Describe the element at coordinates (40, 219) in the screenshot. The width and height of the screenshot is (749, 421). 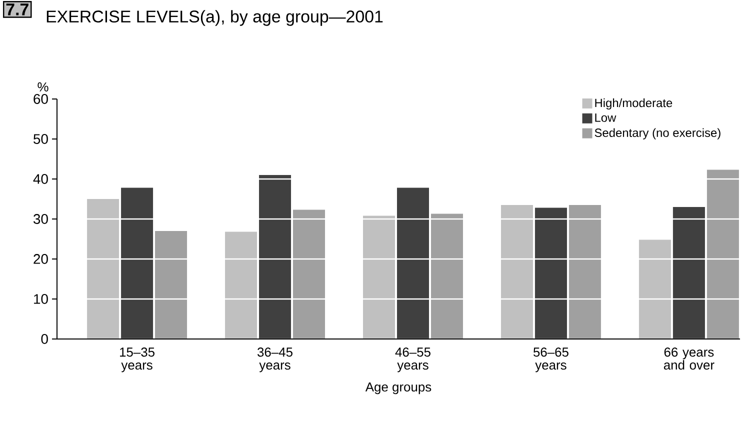
I see `y-tick-label: 30` at that location.